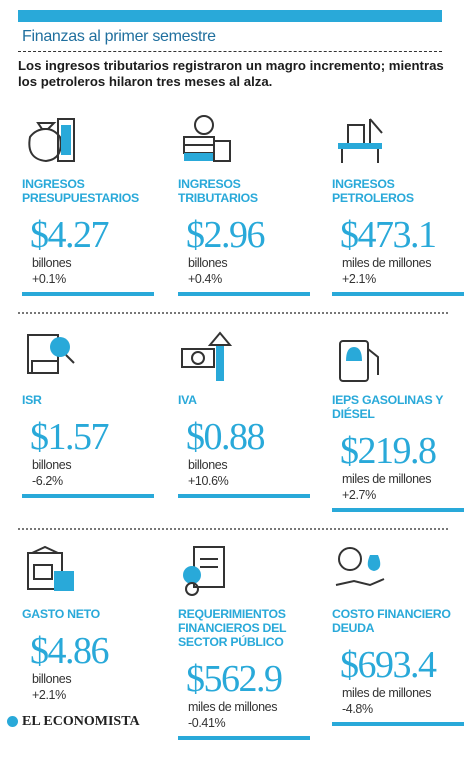 This screenshot has width=466, height=768. Describe the element at coordinates (234, 679) in the screenshot. I see `card-value: $562.9` at that location.